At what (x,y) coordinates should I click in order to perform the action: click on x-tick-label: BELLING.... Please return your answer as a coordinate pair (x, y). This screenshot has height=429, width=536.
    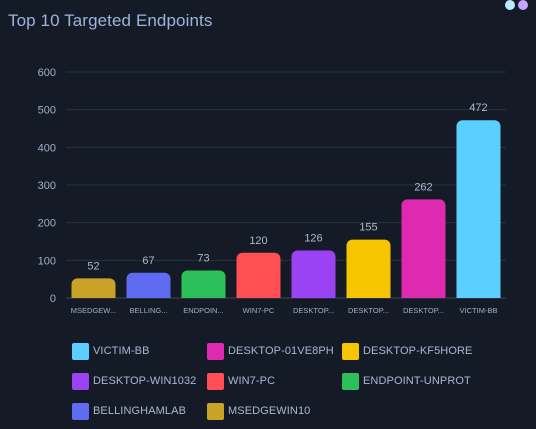
    Looking at the image, I should click on (149, 310).